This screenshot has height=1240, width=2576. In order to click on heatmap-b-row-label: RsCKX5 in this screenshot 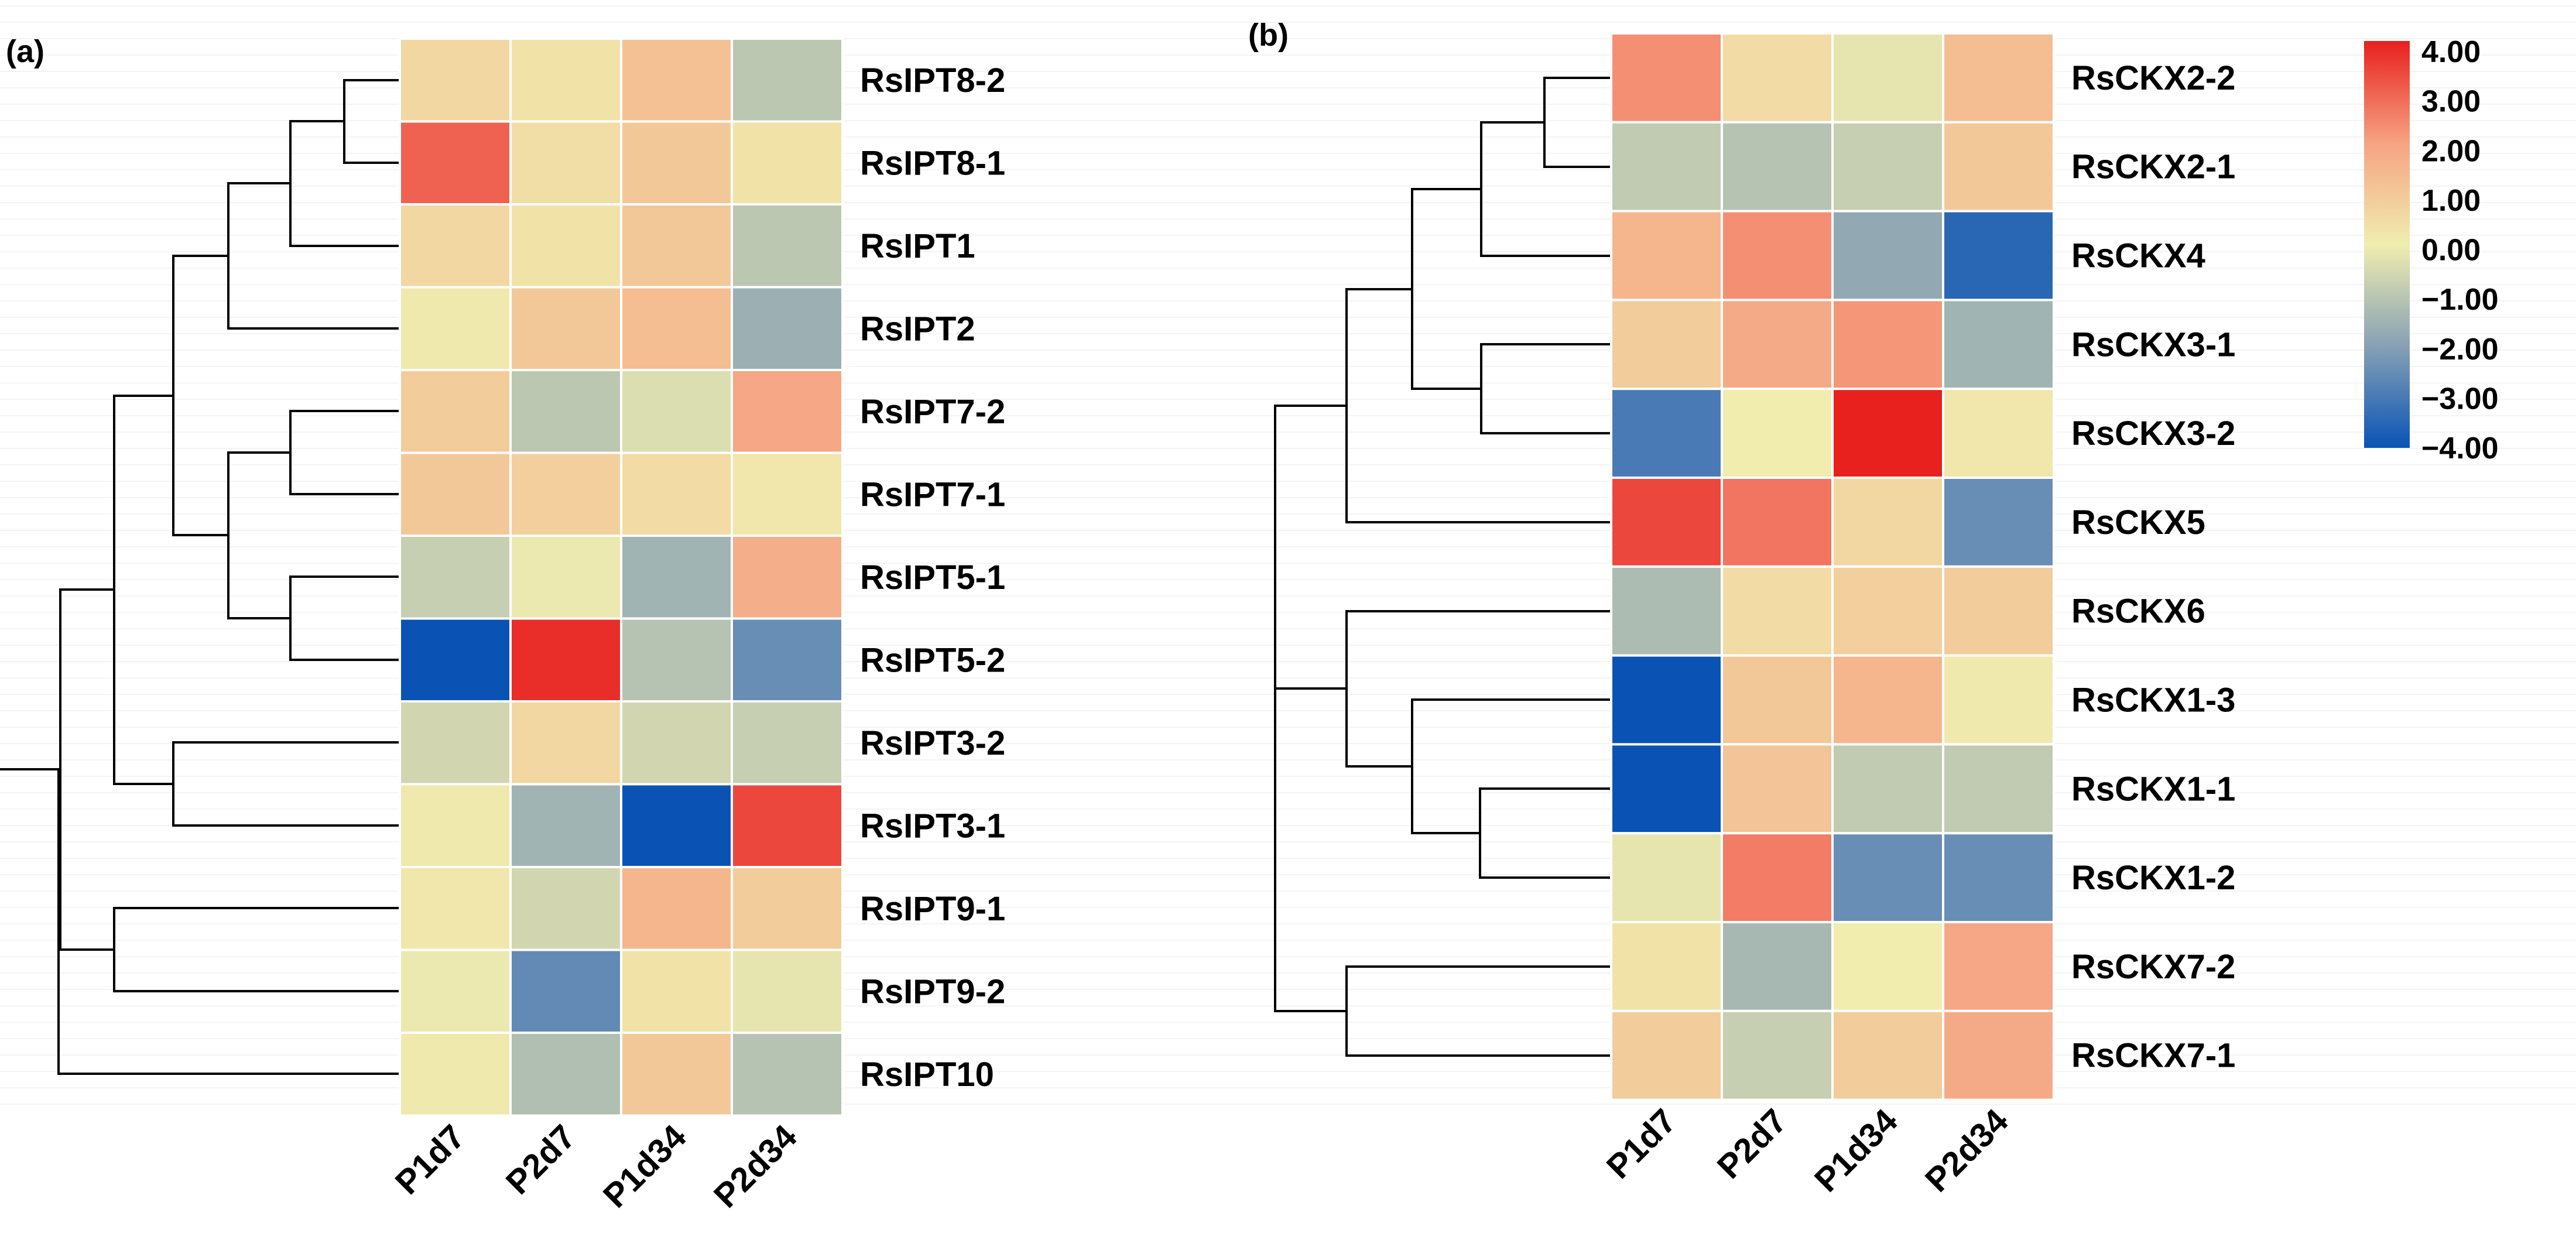, I will do `click(2138, 522)`.